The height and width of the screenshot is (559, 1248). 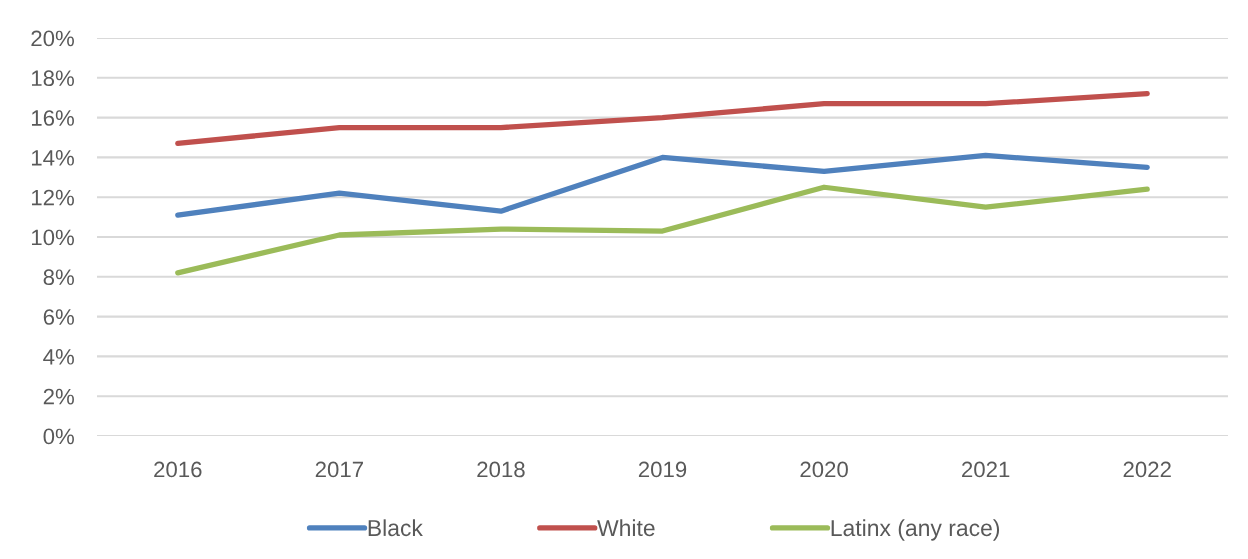 What do you see at coordinates (53, 158) in the screenshot?
I see `y-tick-label: 14%` at bounding box center [53, 158].